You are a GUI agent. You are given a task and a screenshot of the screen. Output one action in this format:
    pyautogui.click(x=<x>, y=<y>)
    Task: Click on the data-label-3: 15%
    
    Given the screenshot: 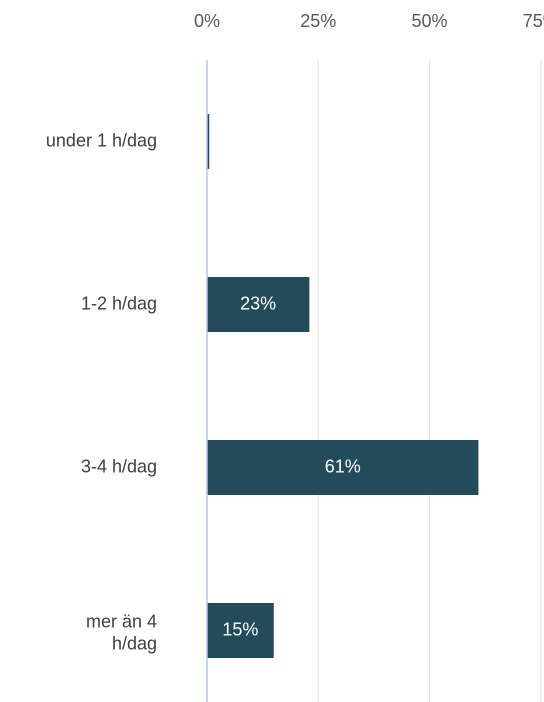 What is the action you would take?
    pyautogui.click(x=240, y=629)
    